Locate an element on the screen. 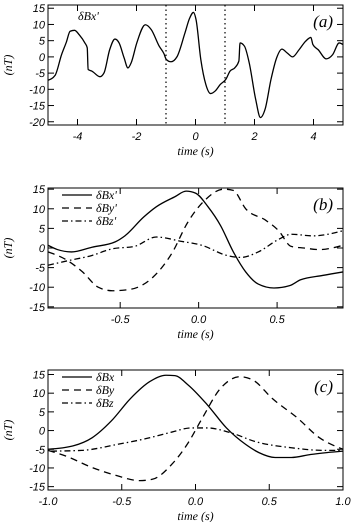  legend-label: δBx' is located at coordinates (107, 195).